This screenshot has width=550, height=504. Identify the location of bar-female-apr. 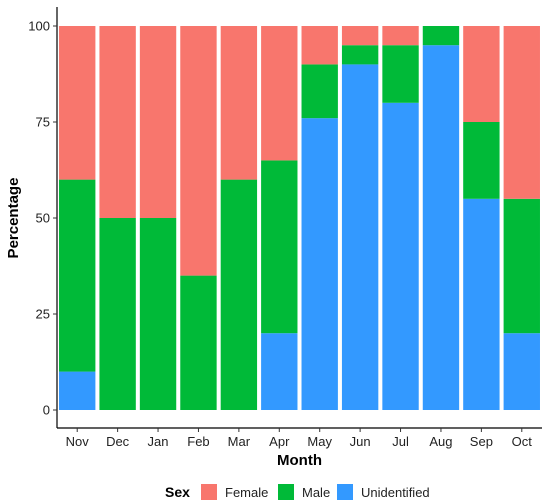
(279, 93).